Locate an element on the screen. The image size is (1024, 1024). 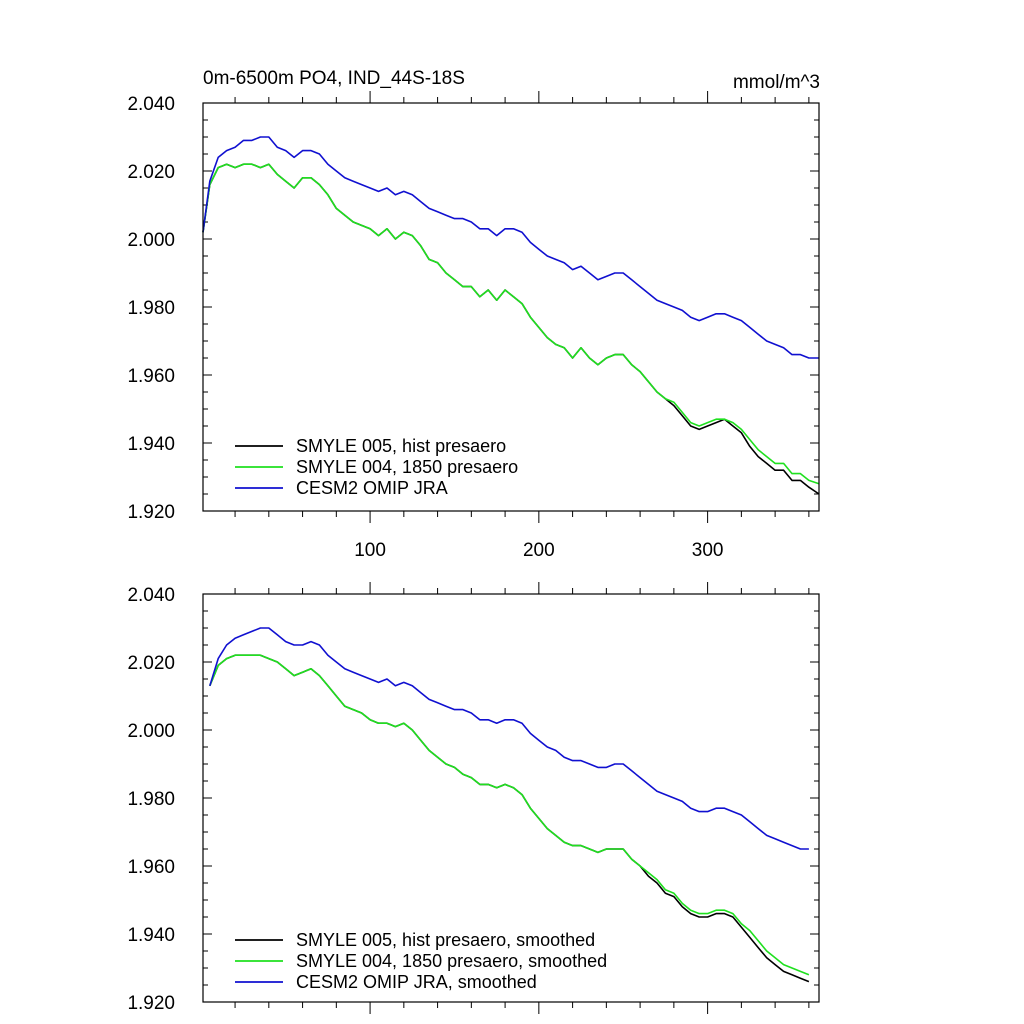
legend-label-1: SMYLE 004, 1850 presaero, smoothed is located at coordinates (451, 961).